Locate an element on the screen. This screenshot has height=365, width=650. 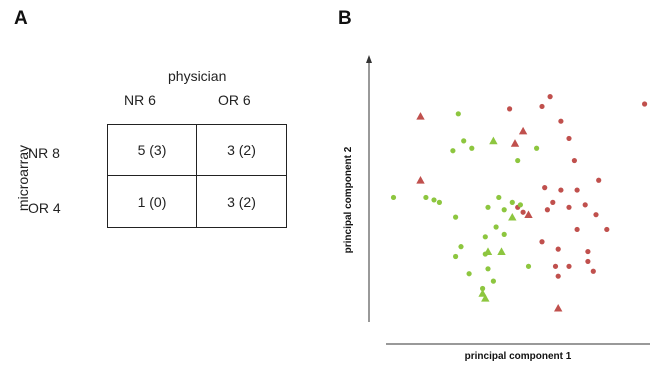
scatter-point-s2-p26 is located at coordinates (499, 197).